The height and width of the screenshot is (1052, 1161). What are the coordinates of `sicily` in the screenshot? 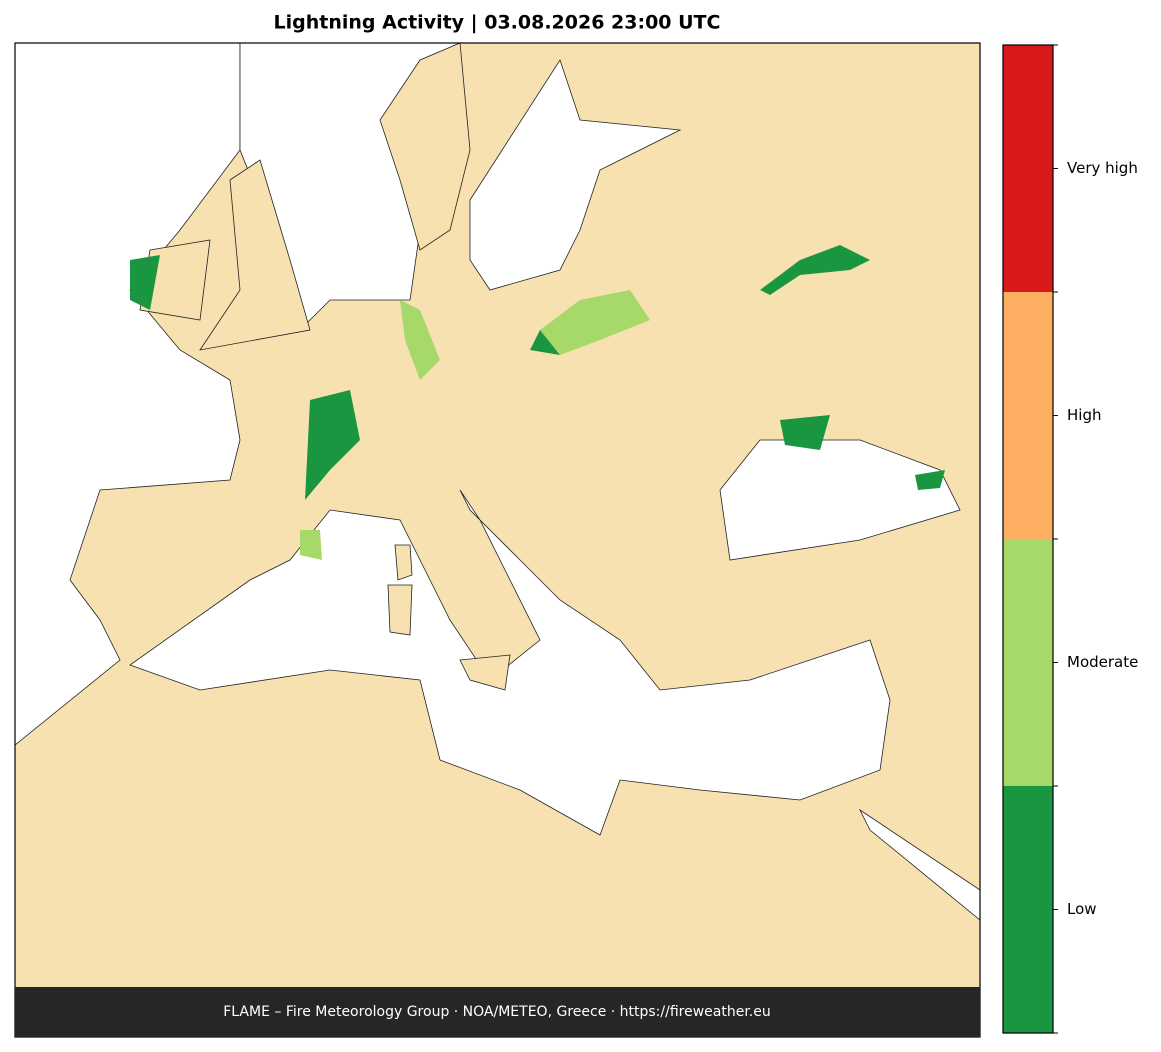 It's located at (485, 672).